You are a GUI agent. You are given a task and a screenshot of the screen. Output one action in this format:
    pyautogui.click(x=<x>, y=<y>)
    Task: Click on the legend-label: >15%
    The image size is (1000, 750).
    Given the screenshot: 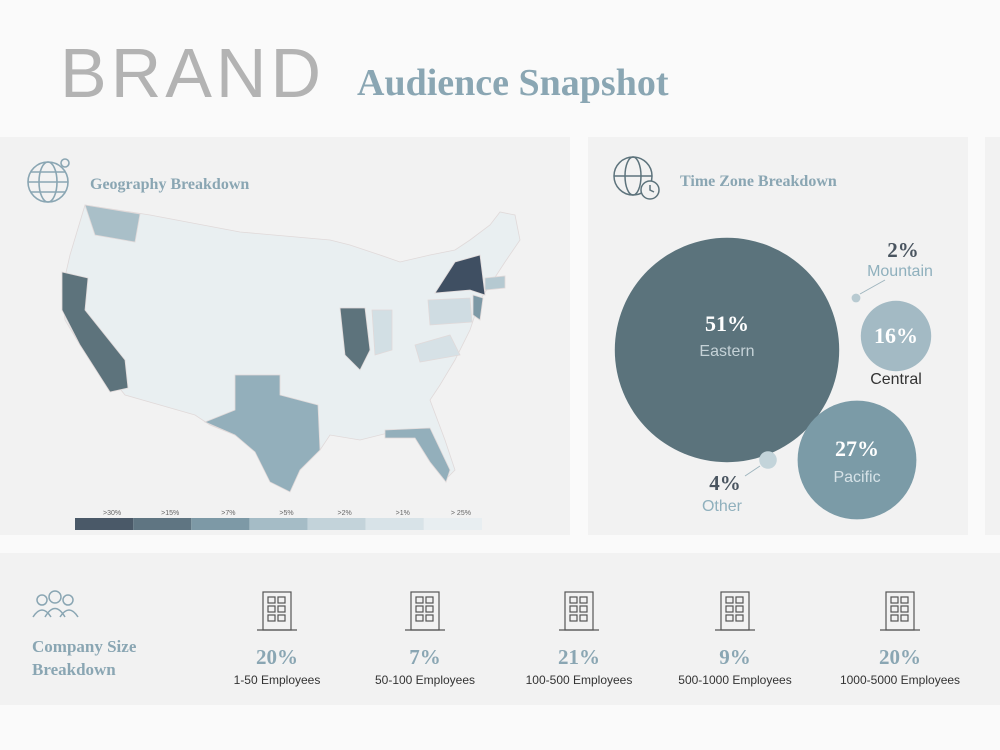 What is the action you would take?
    pyautogui.click(x=170, y=513)
    